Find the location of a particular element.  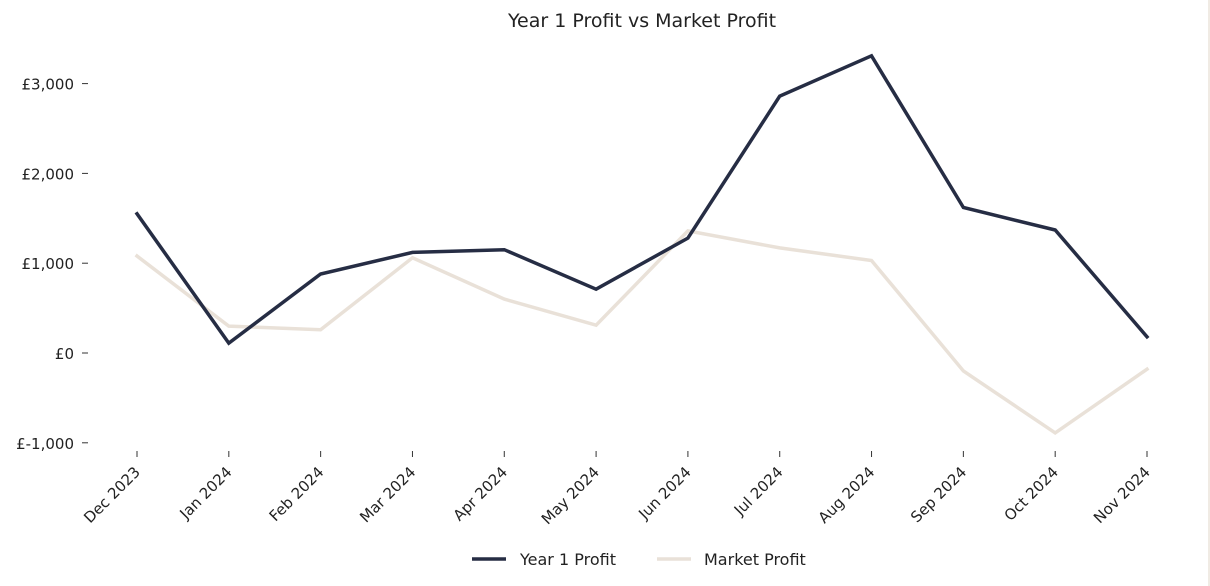

x-tick-label: Aug 2024 is located at coordinates (847, 495).